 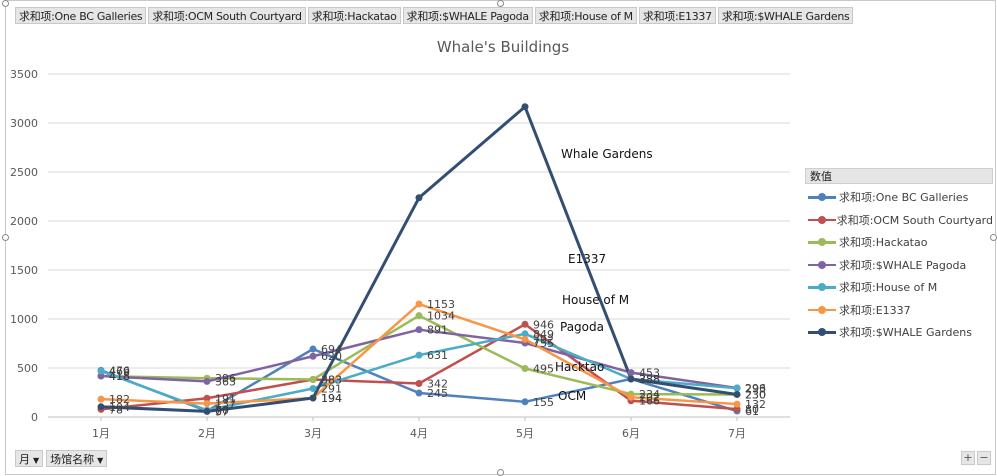 I want to click on data-label: 234, so click(x=649, y=394).